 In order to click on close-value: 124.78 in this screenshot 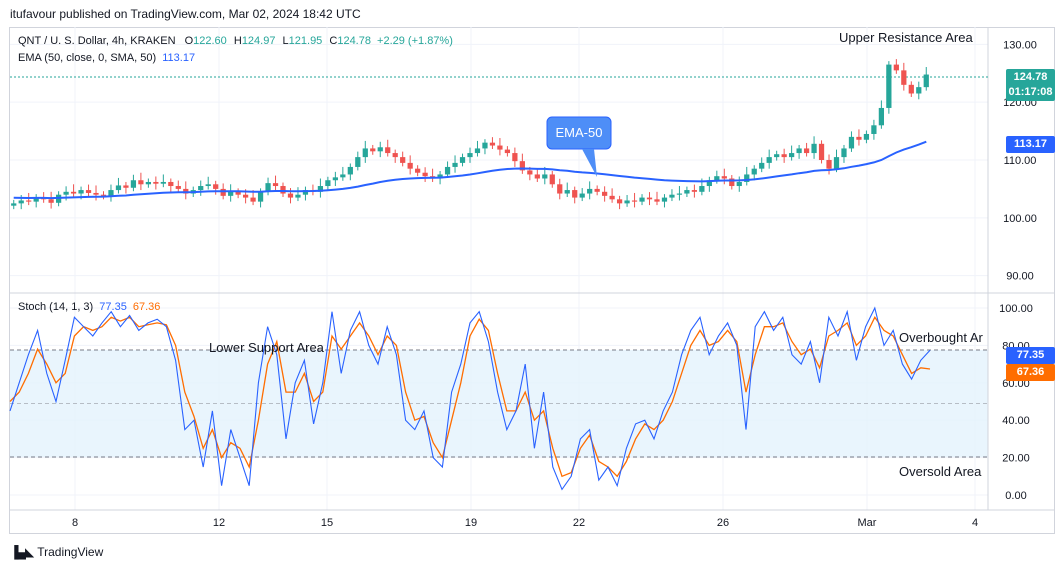, I will do `click(354, 41)`.